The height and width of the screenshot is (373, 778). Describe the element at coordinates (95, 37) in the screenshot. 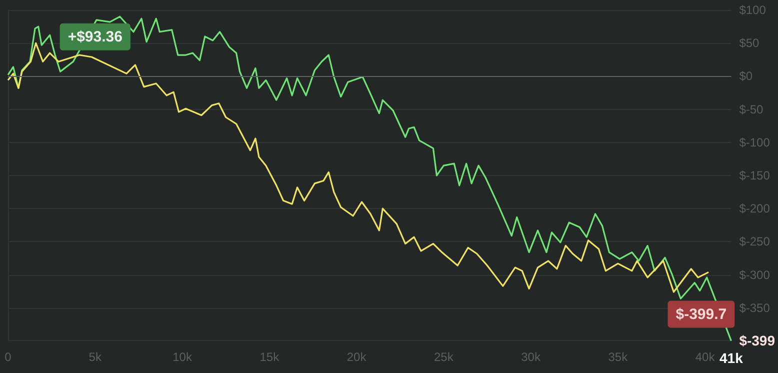

I see `annotation: +$93.36` at that location.